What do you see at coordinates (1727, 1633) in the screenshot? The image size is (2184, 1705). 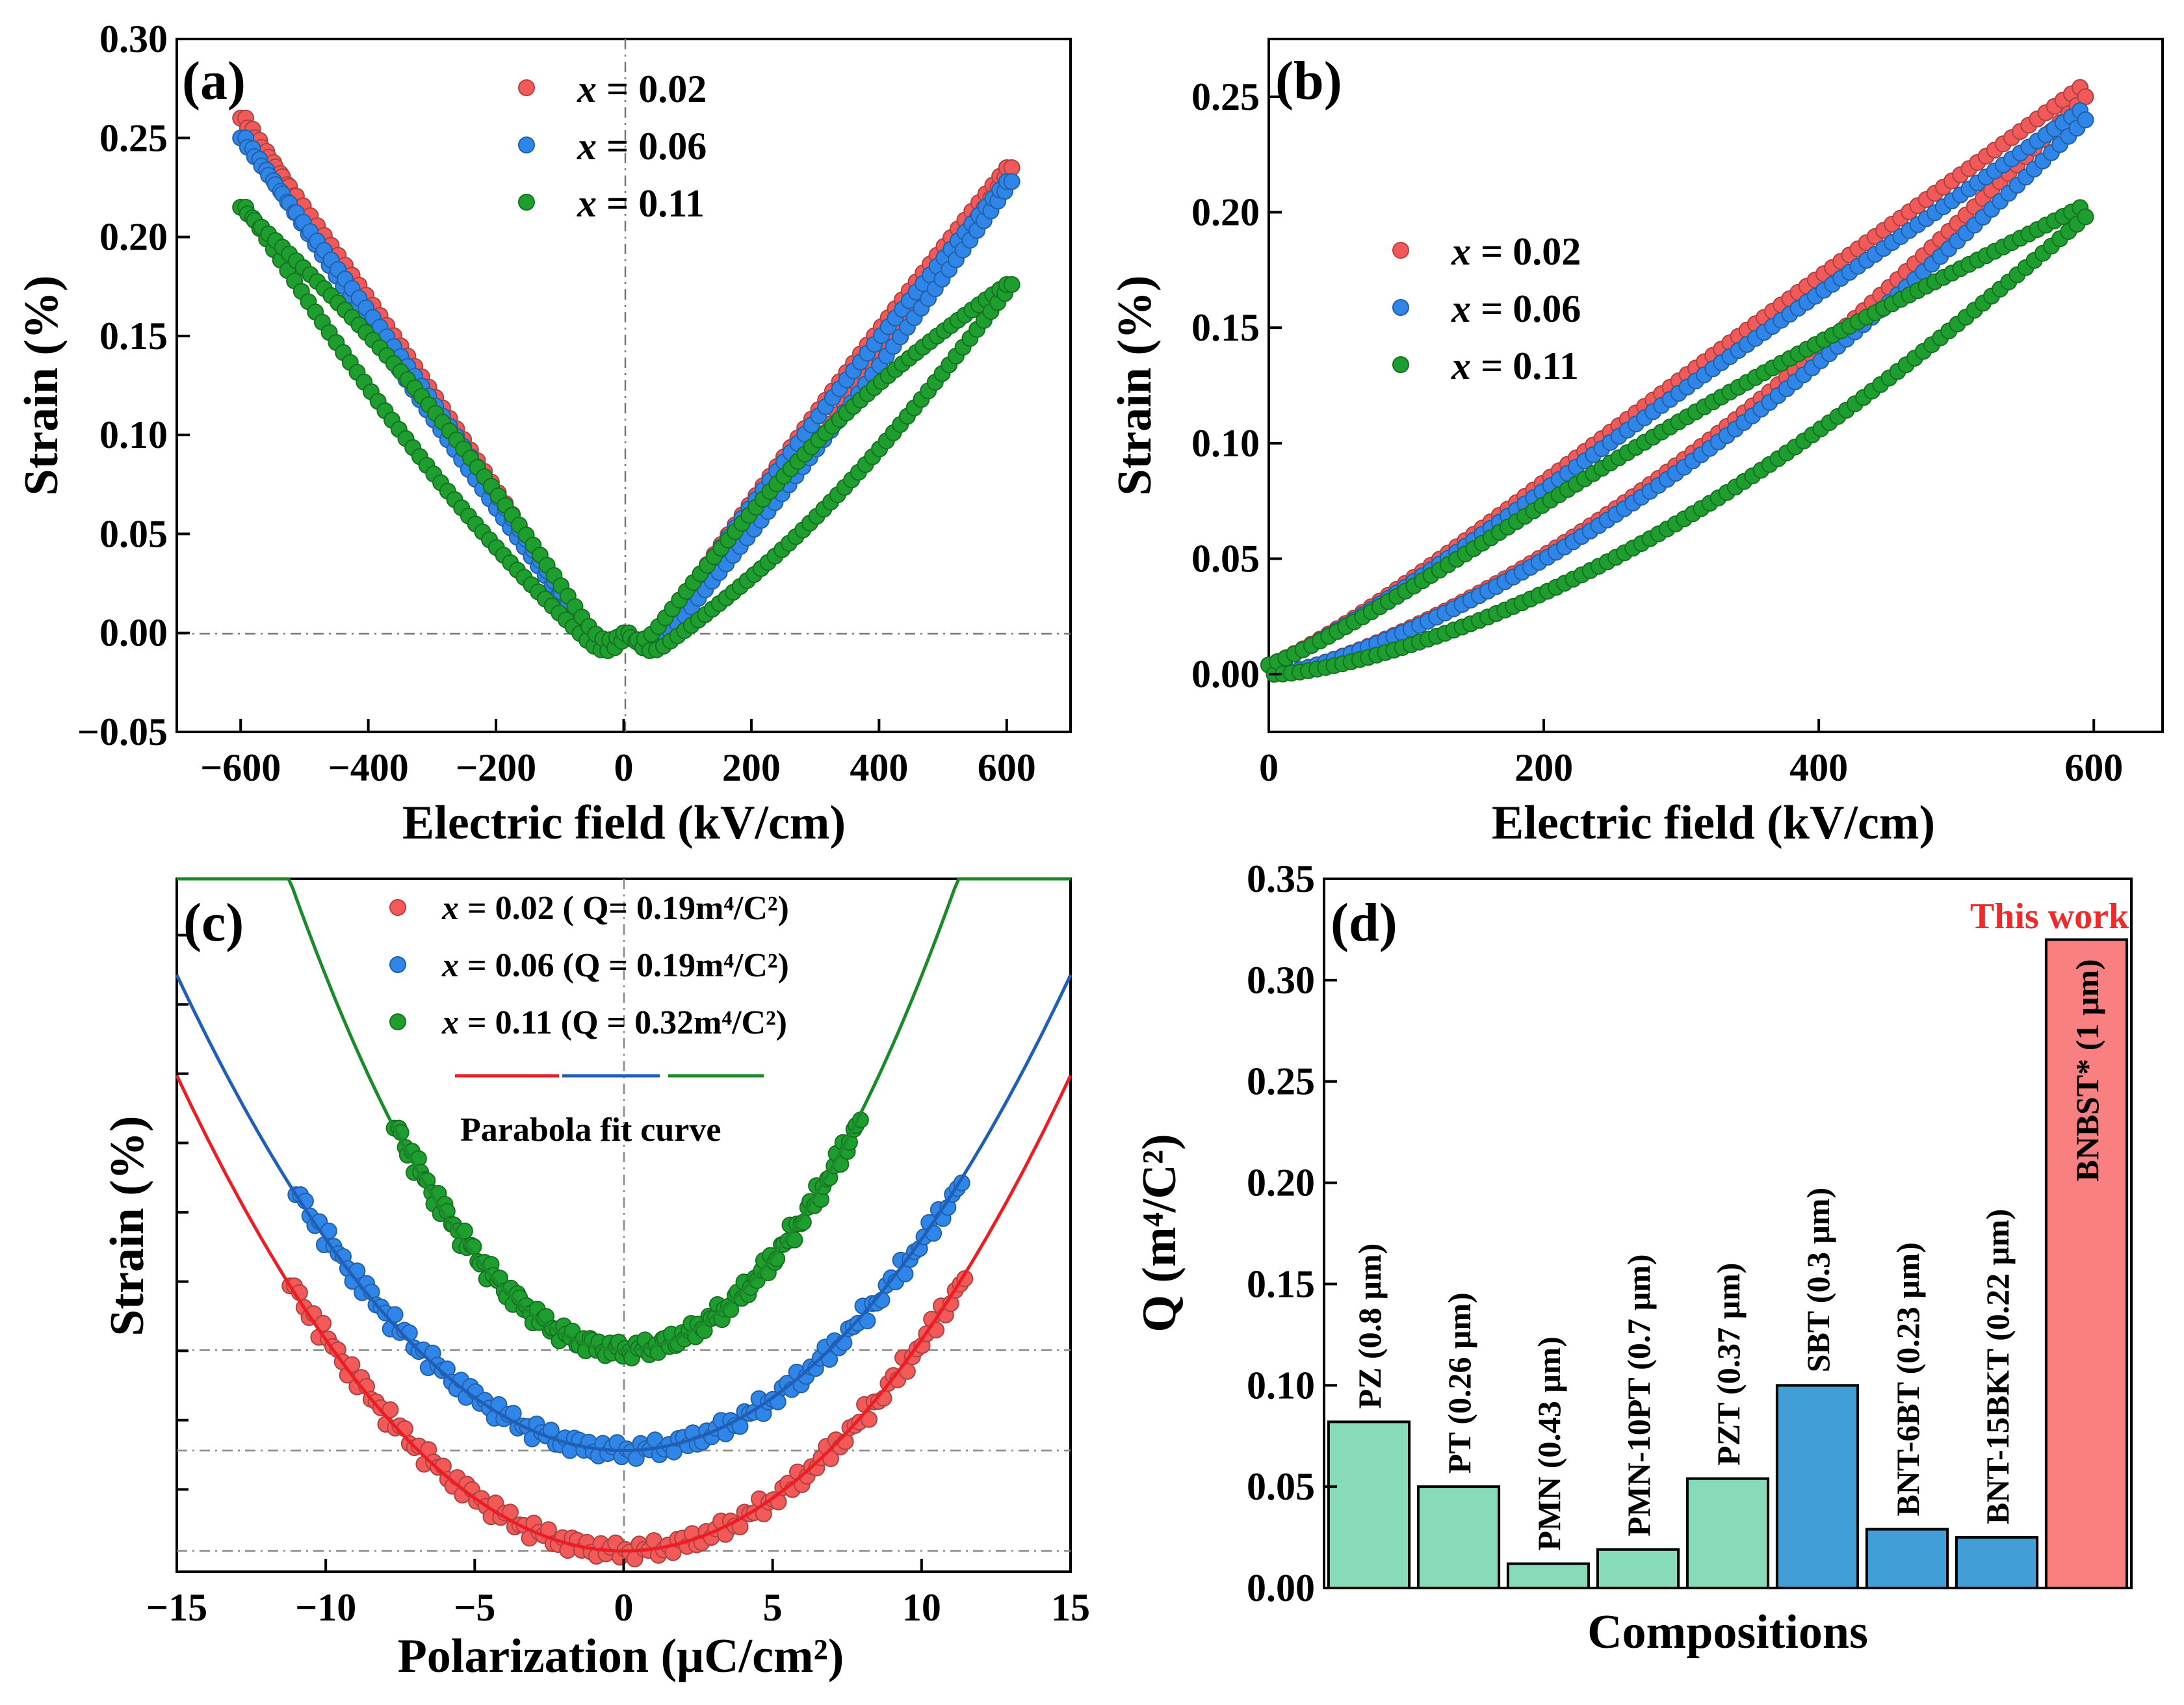 I see `x-axis-label-d: Compositions` at bounding box center [1727, 1633].